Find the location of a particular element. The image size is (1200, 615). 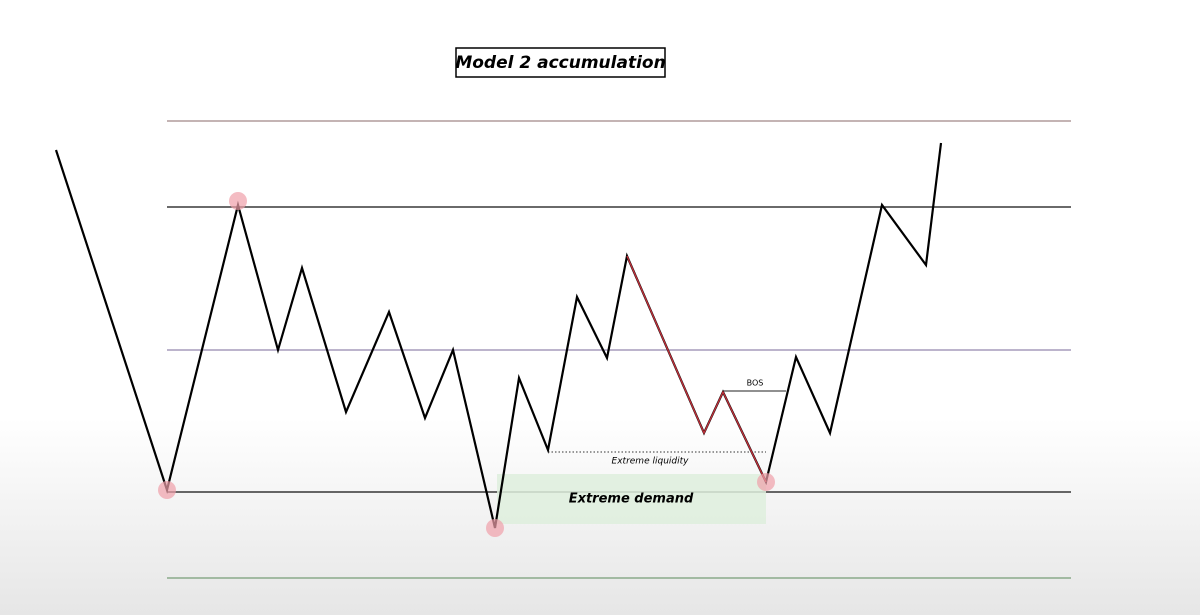

demand-label: Extreme demand is located at coordinates (631, 499).